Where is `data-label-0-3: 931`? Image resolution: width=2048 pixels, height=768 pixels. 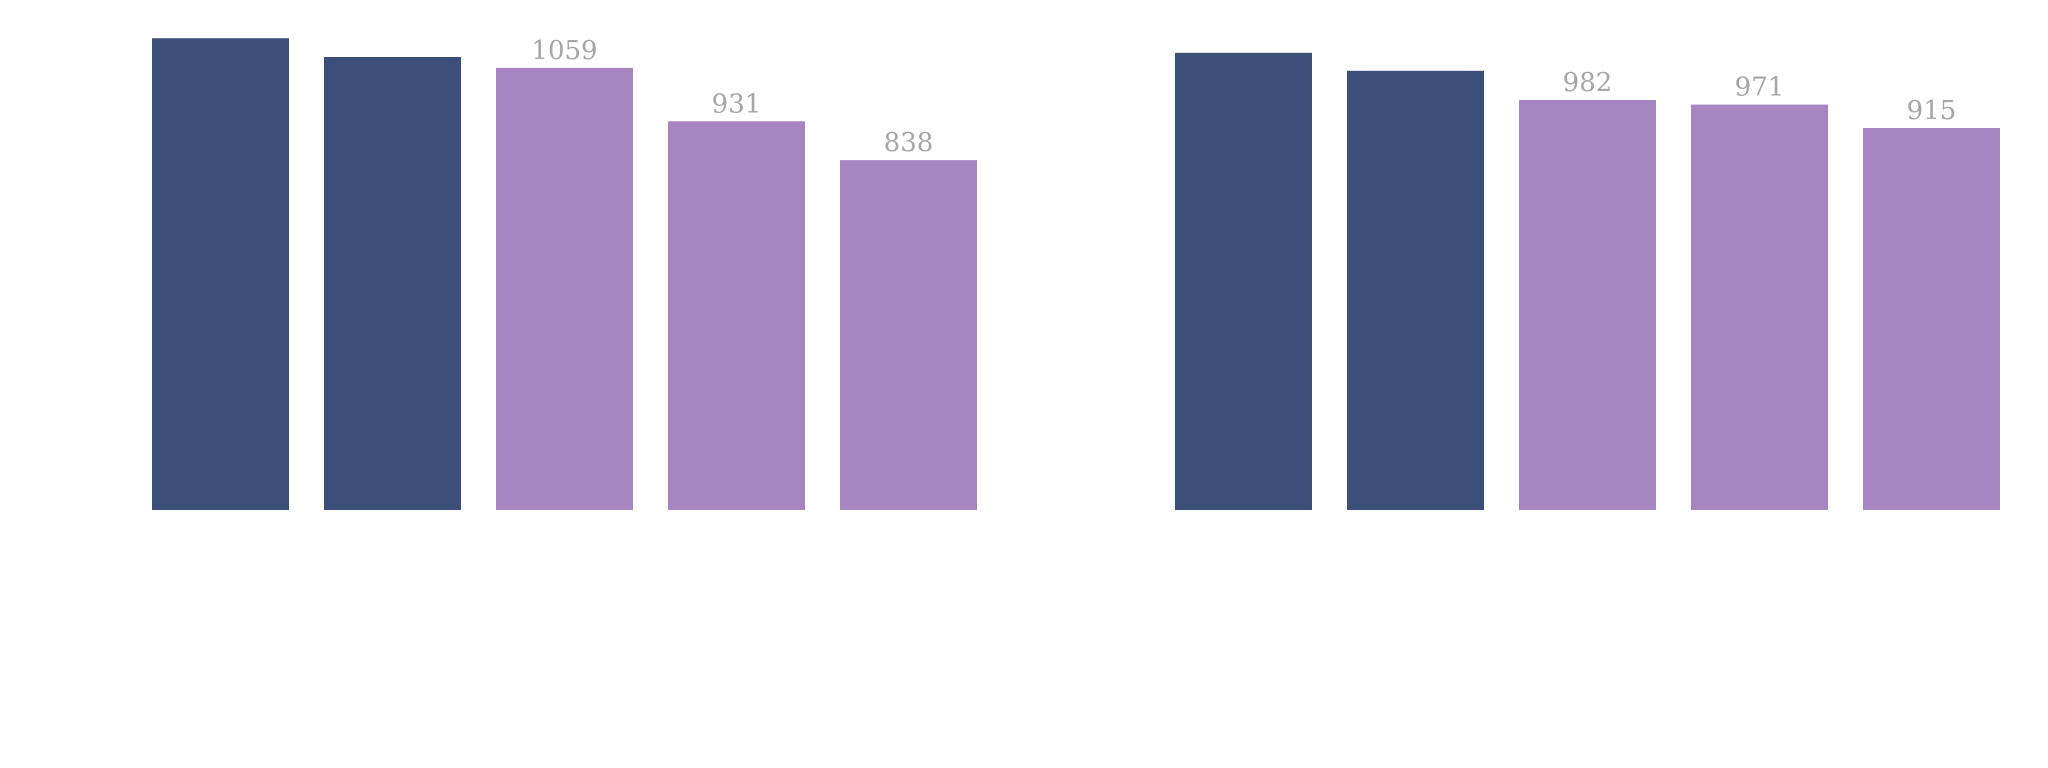 data-label-0-3: 931 is located at coordinates (737, 104).